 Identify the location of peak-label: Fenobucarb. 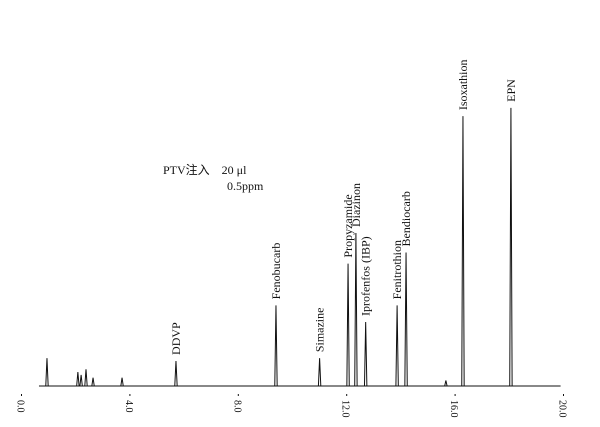
(276, 271).